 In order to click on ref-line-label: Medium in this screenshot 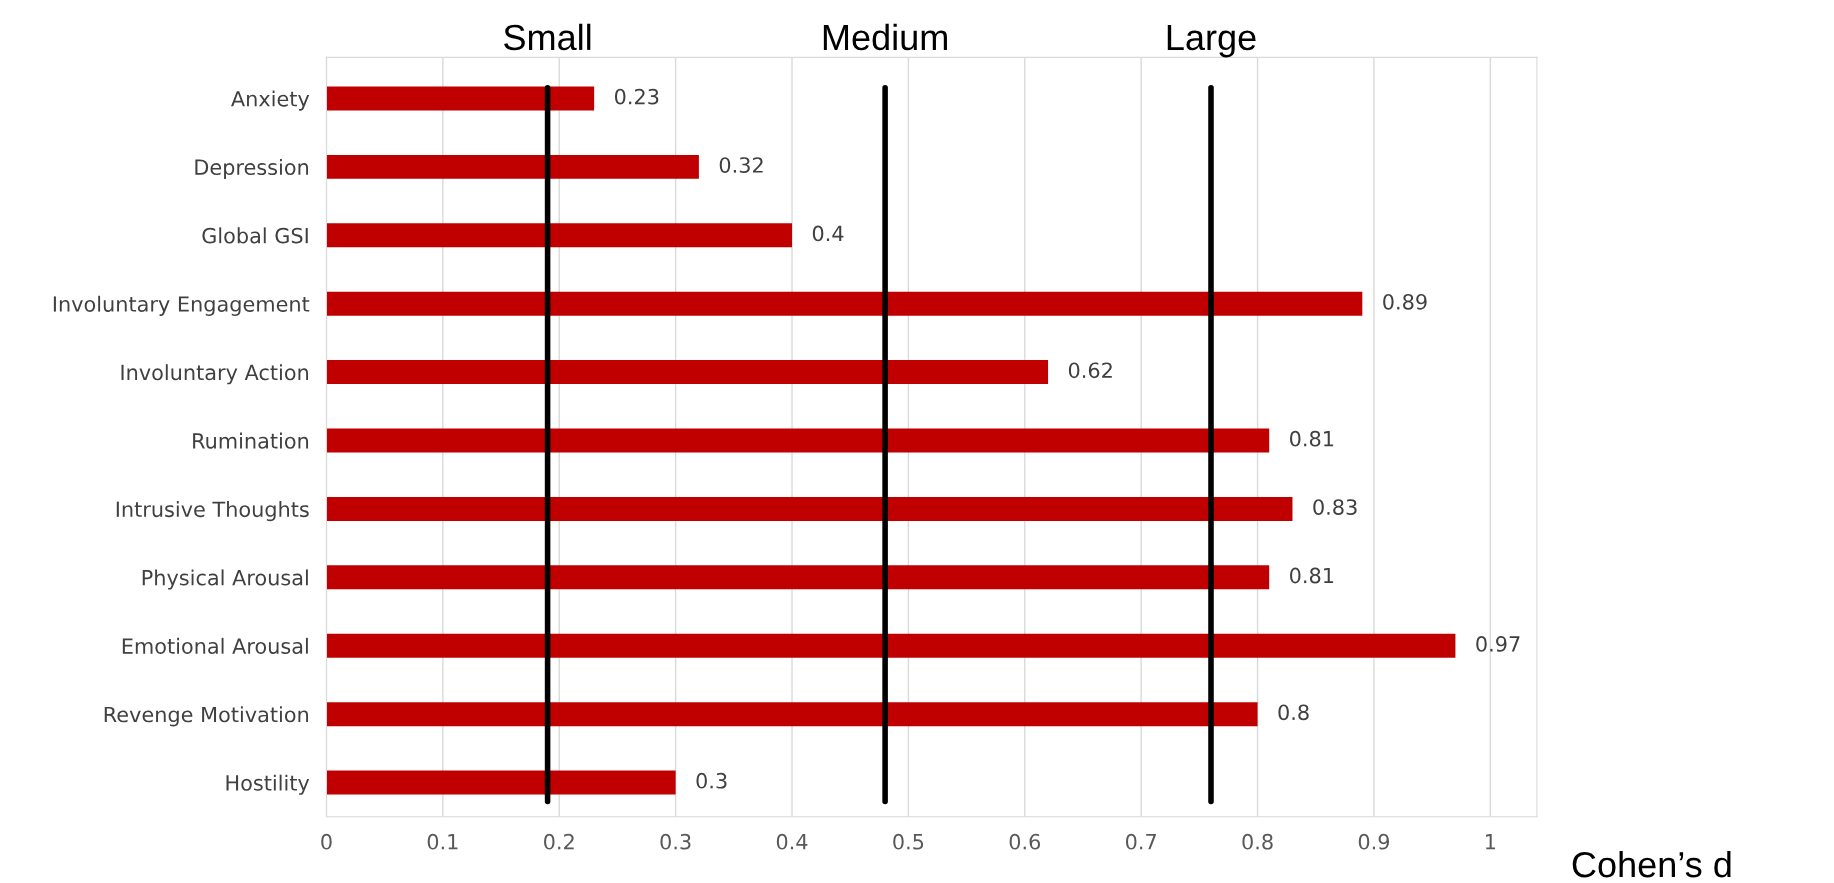, I will do `click(885, 37)`.